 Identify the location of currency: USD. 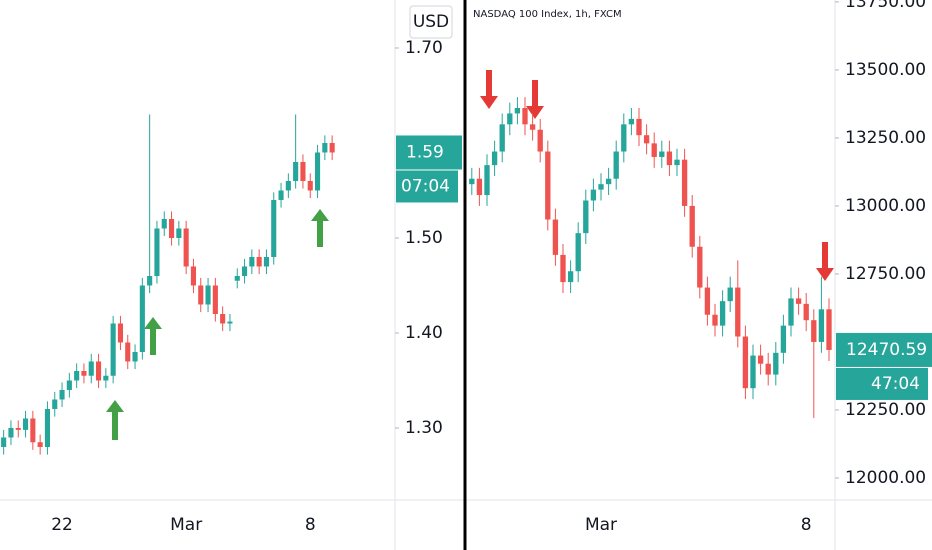
(431, 22).